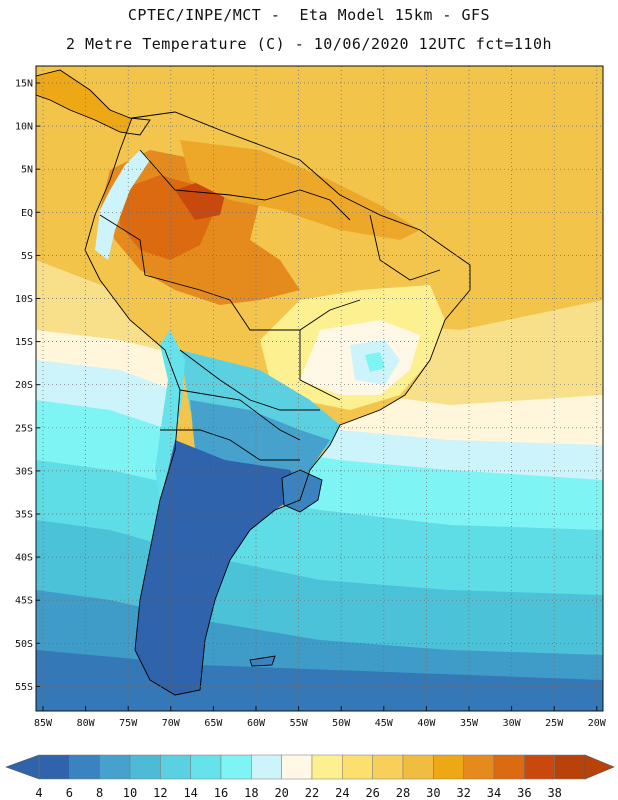  What do you see at coordinates (24, 84) in the screenshot?
I see `lat-label: 15N` at bounding box center [24, 84].